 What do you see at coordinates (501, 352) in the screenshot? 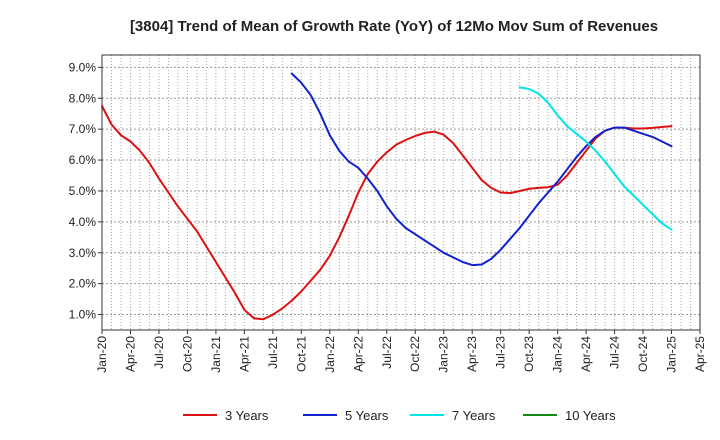
I see `x-tick-label: Jul-23` at bounding box center [501, 352].